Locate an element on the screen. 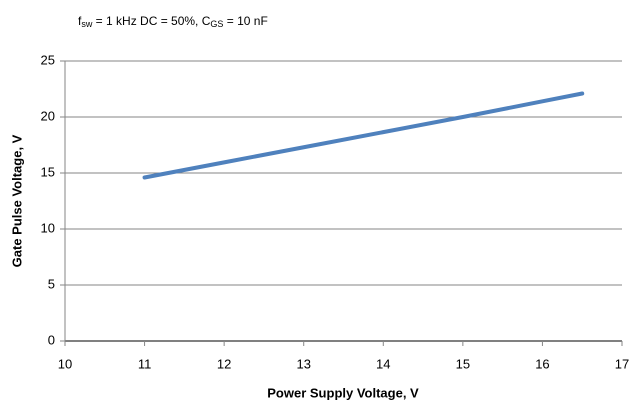  title-subscript: GS is located at coordinates (216, 24).